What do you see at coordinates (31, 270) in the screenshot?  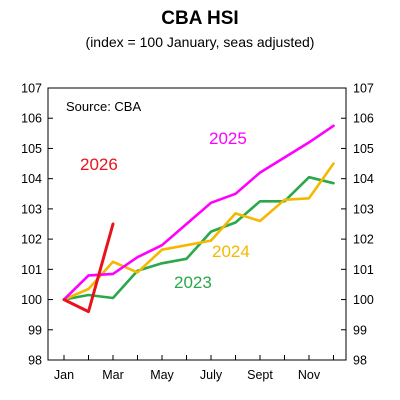 I see `y-tick-label-left: 101` at bounding box center [31, 270].